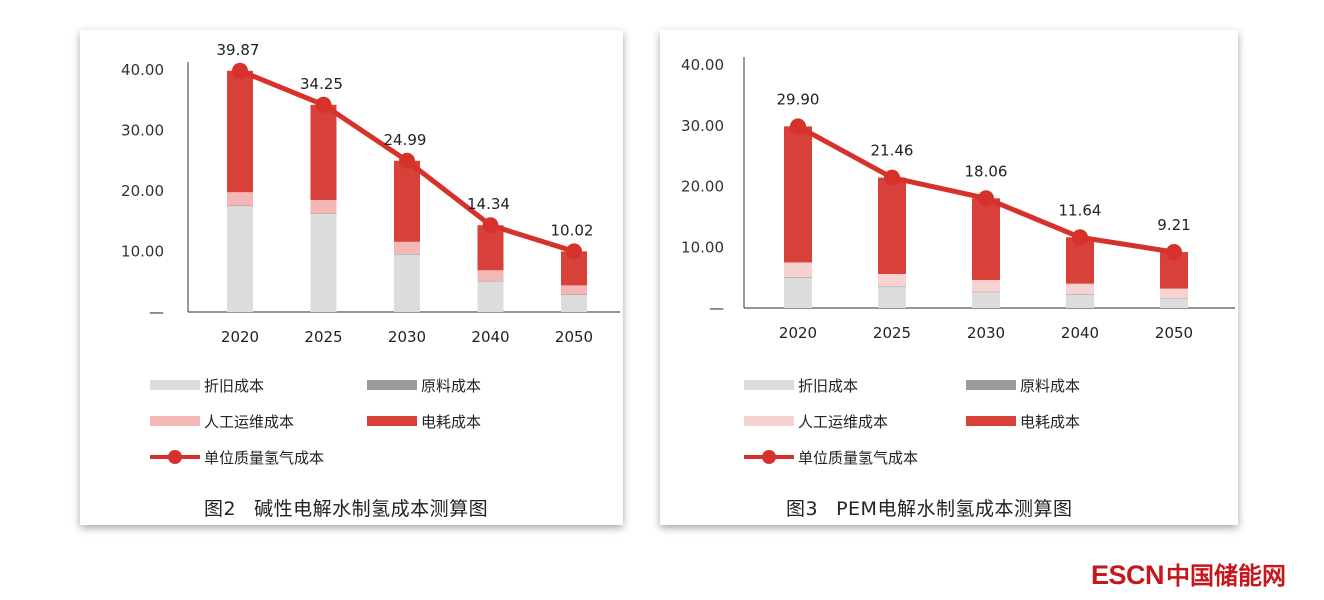 The image size is (1324, 600). What do you see at coordinates (175, 457) in the screenshot?
I see `legend-line-swatch` at bounding box center [175, 457].